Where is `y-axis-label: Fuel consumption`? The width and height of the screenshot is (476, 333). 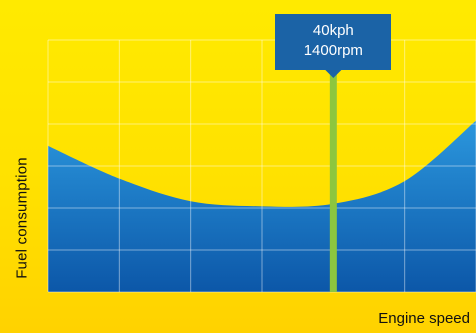
y-axis-label: Fuel consumption is located at coordinates (22, 218).